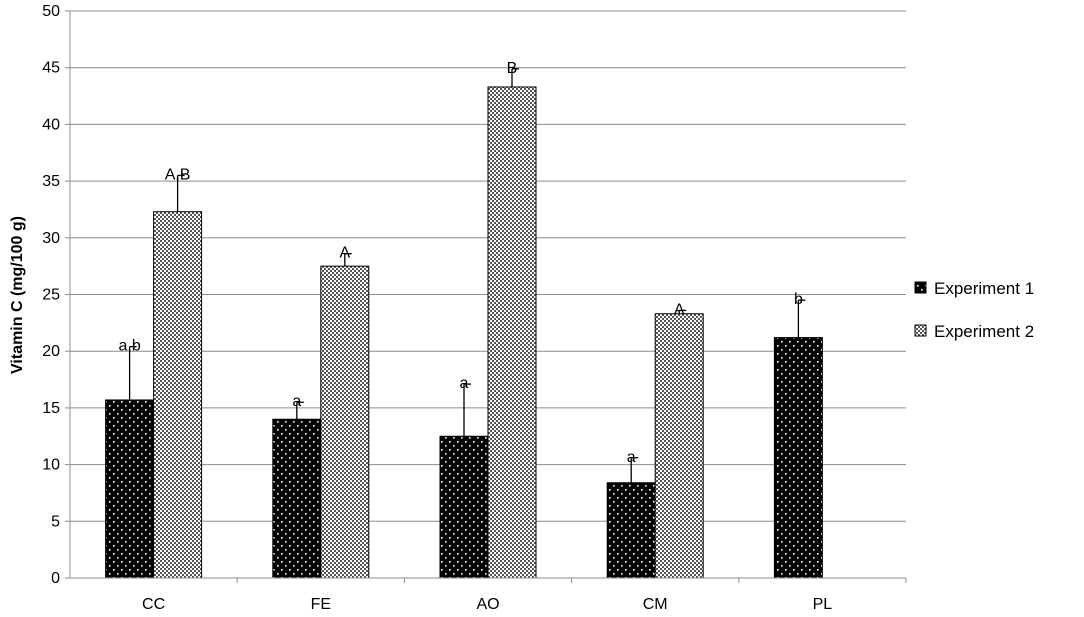 Image resolution: width=1084 pixels, height=617 pixels. What do you see at coordinates (984, 331) in the screenshot?
I see `legend-label-experiment-2: Experiment 2` at bounding box center [984, 331].